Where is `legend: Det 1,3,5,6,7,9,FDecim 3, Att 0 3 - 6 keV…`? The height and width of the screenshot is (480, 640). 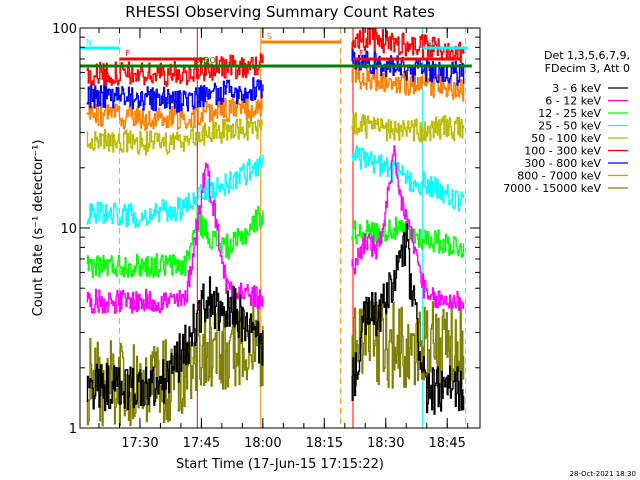
legend: Det 1,3,5,6,7,9,FDecim 3, Att 0 3 - 6 keV… is located at coordinates (566, 122).